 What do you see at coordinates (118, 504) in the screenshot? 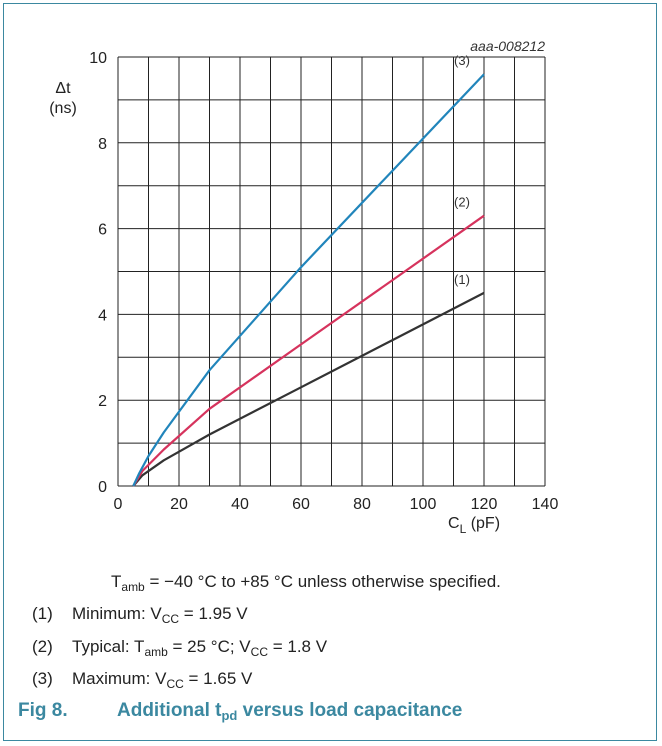
I see `x-tick-label: 0` at bounding box center [118, 504].